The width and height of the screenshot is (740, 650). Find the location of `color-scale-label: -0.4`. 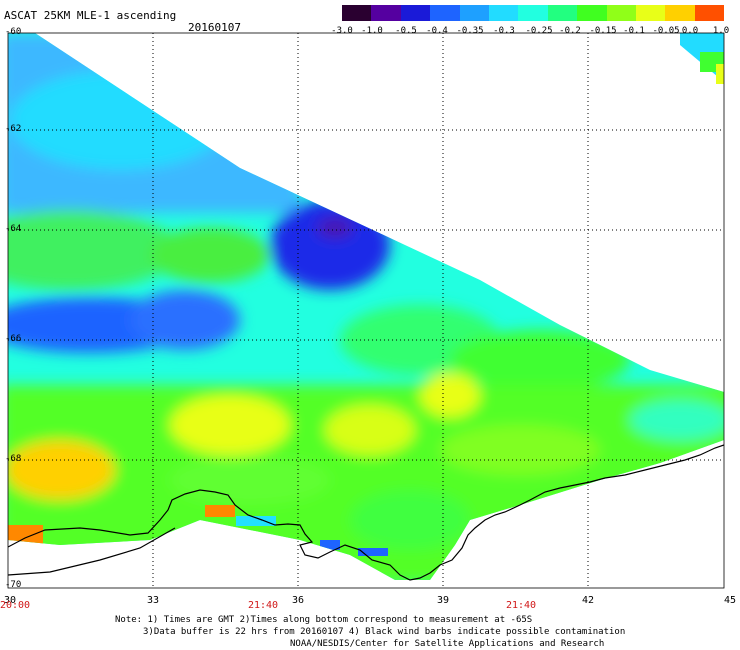

color-scale-label: -0.4 is located at coordinates (437, 31).